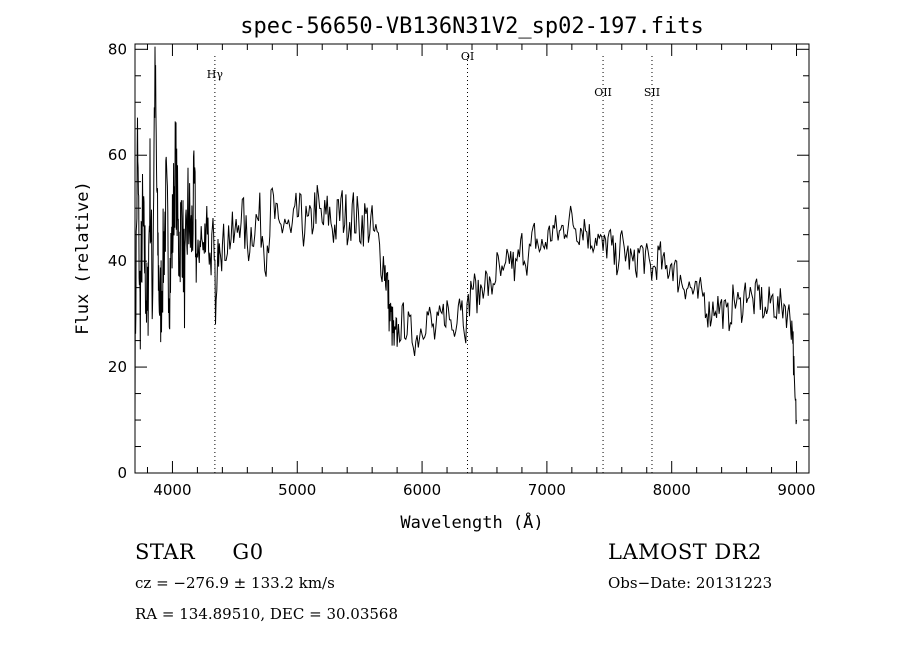 The width and height of the screenshot is (900, 650). What do you see at coordinates (652, 92) in the screenshot?
I see `line-marker-label: SII` at bounding box center [652, 92].